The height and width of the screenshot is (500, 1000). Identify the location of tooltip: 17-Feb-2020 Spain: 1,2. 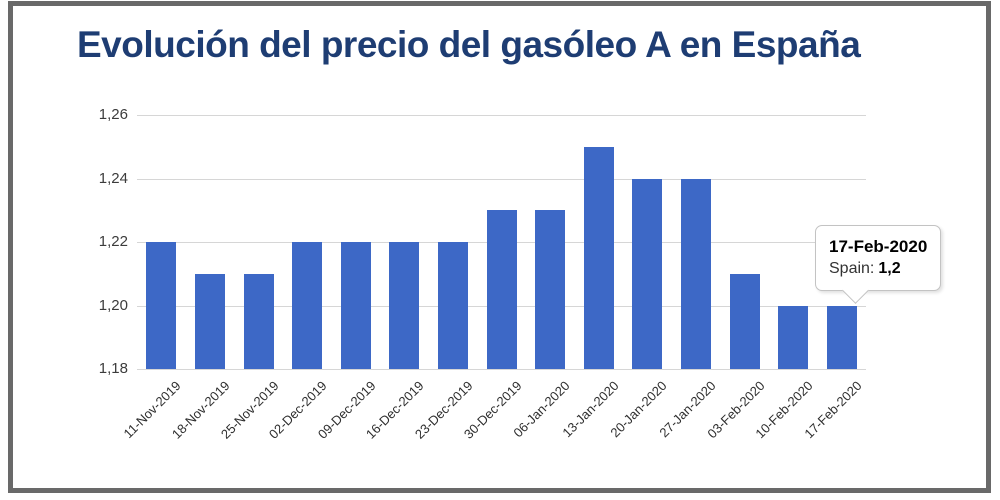
(878, 264).